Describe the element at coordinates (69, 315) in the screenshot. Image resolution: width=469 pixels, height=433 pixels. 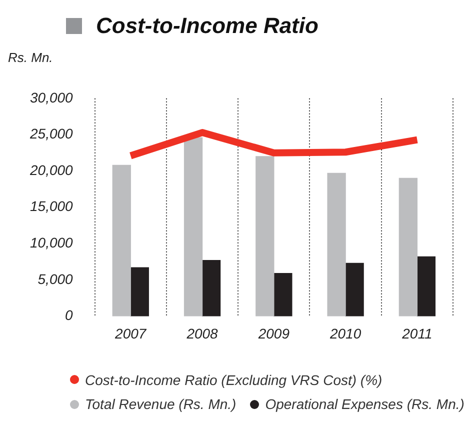
I see `y-tick-label: 0` at that location.